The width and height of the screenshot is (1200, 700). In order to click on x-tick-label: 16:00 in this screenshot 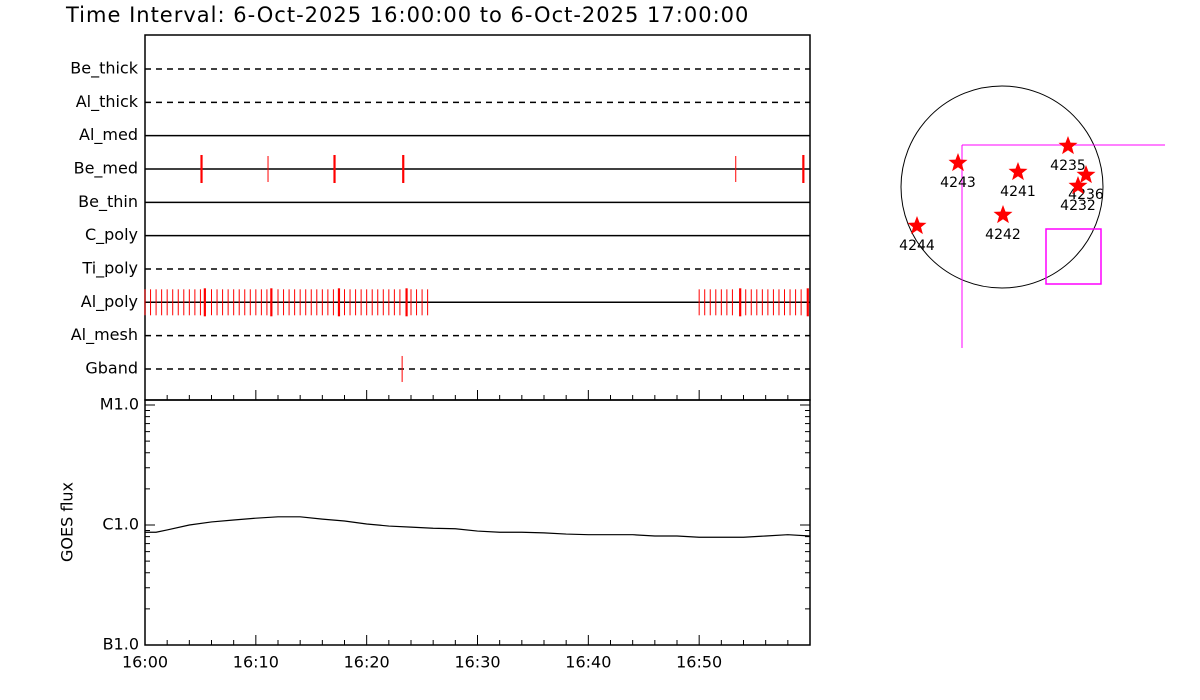, I will do `click(145, 662)`.